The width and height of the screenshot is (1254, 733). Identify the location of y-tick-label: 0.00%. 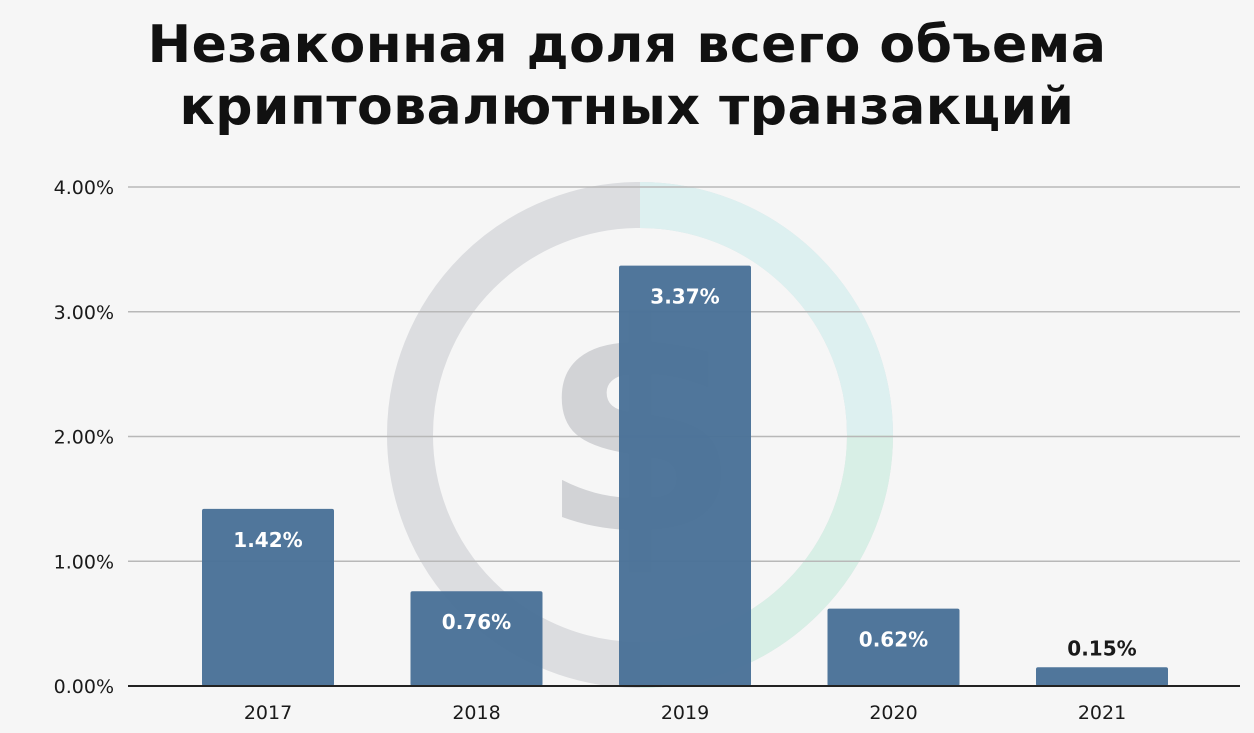
(84, 687).